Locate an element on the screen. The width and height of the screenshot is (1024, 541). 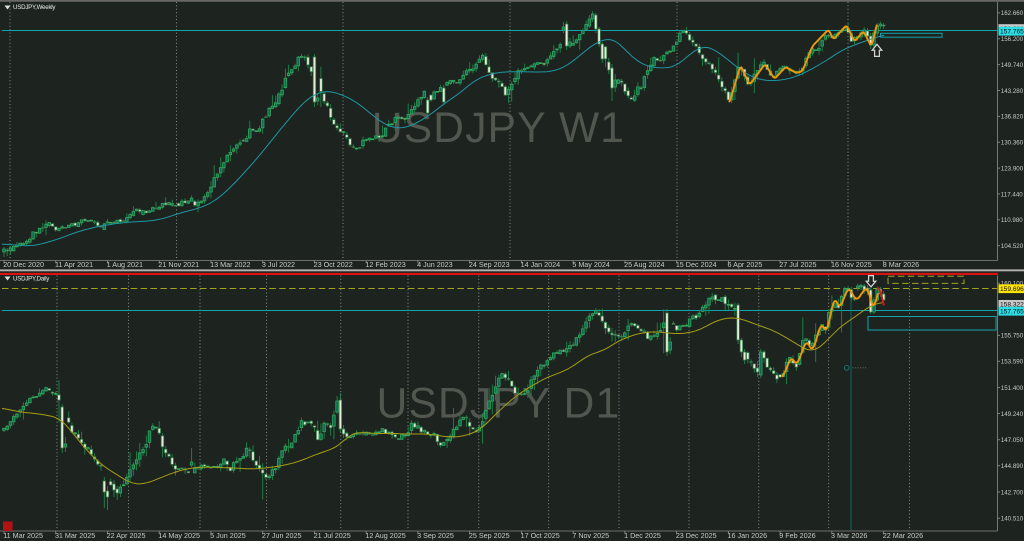
svg-text: 3 Jul 2022 is located at coordinates (278, 264).